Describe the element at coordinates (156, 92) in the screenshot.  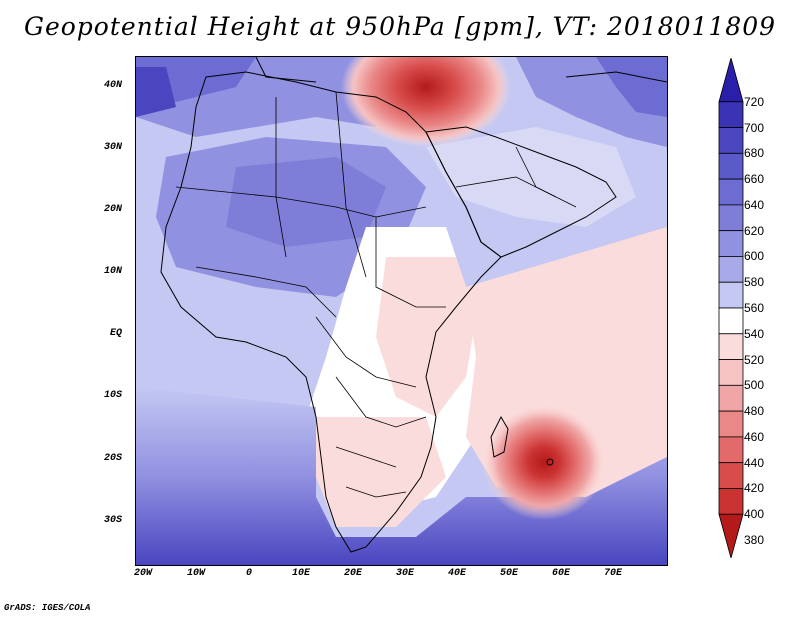
I see `far-northwest-blue-field` at that location.